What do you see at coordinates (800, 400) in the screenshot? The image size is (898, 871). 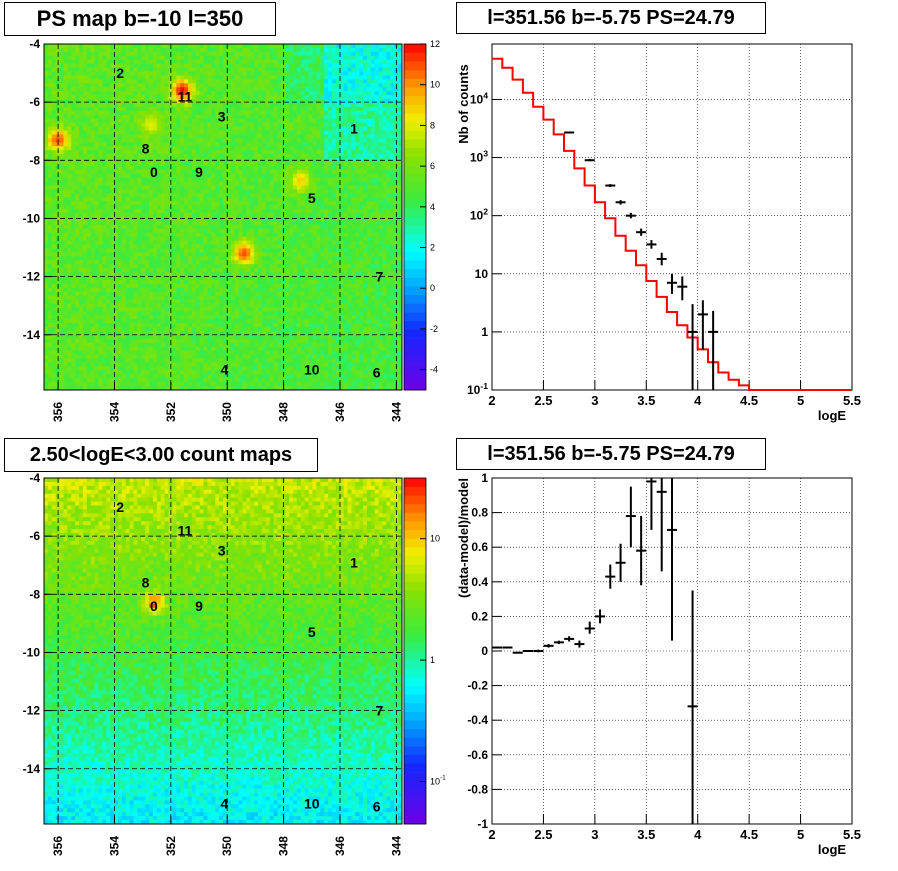 I see `plot-xtick-label: 5` at bounding box center [800, 400].